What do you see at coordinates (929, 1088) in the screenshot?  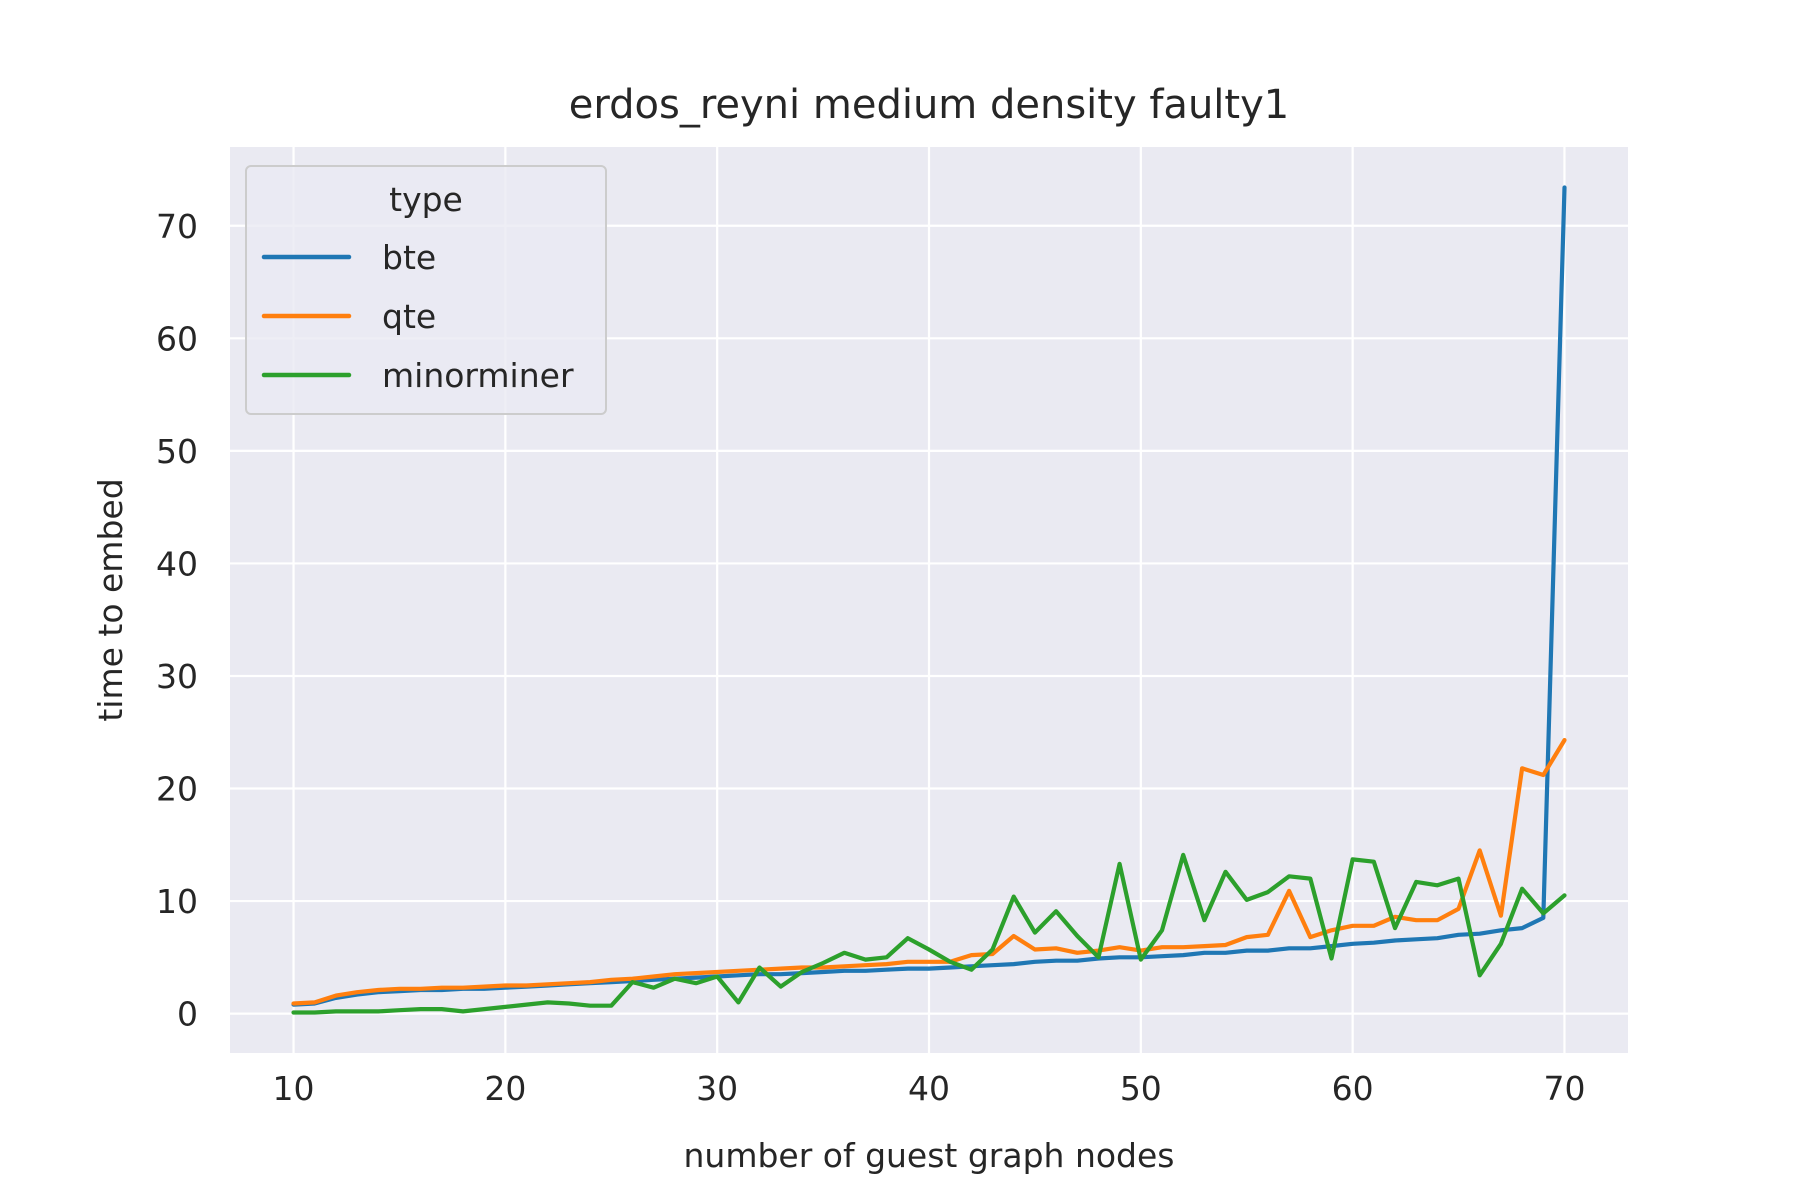 I see `x-tick-label: 40` at bounding box center [929, 1088].